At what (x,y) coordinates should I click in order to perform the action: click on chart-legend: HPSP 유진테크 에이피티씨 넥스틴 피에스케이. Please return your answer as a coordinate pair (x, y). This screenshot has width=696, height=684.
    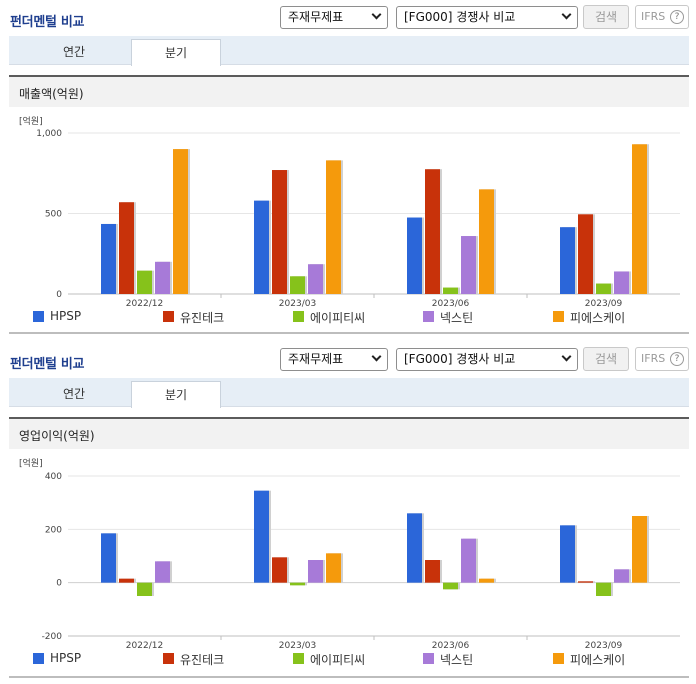
    Looking at the image, I should click on (348, 660).